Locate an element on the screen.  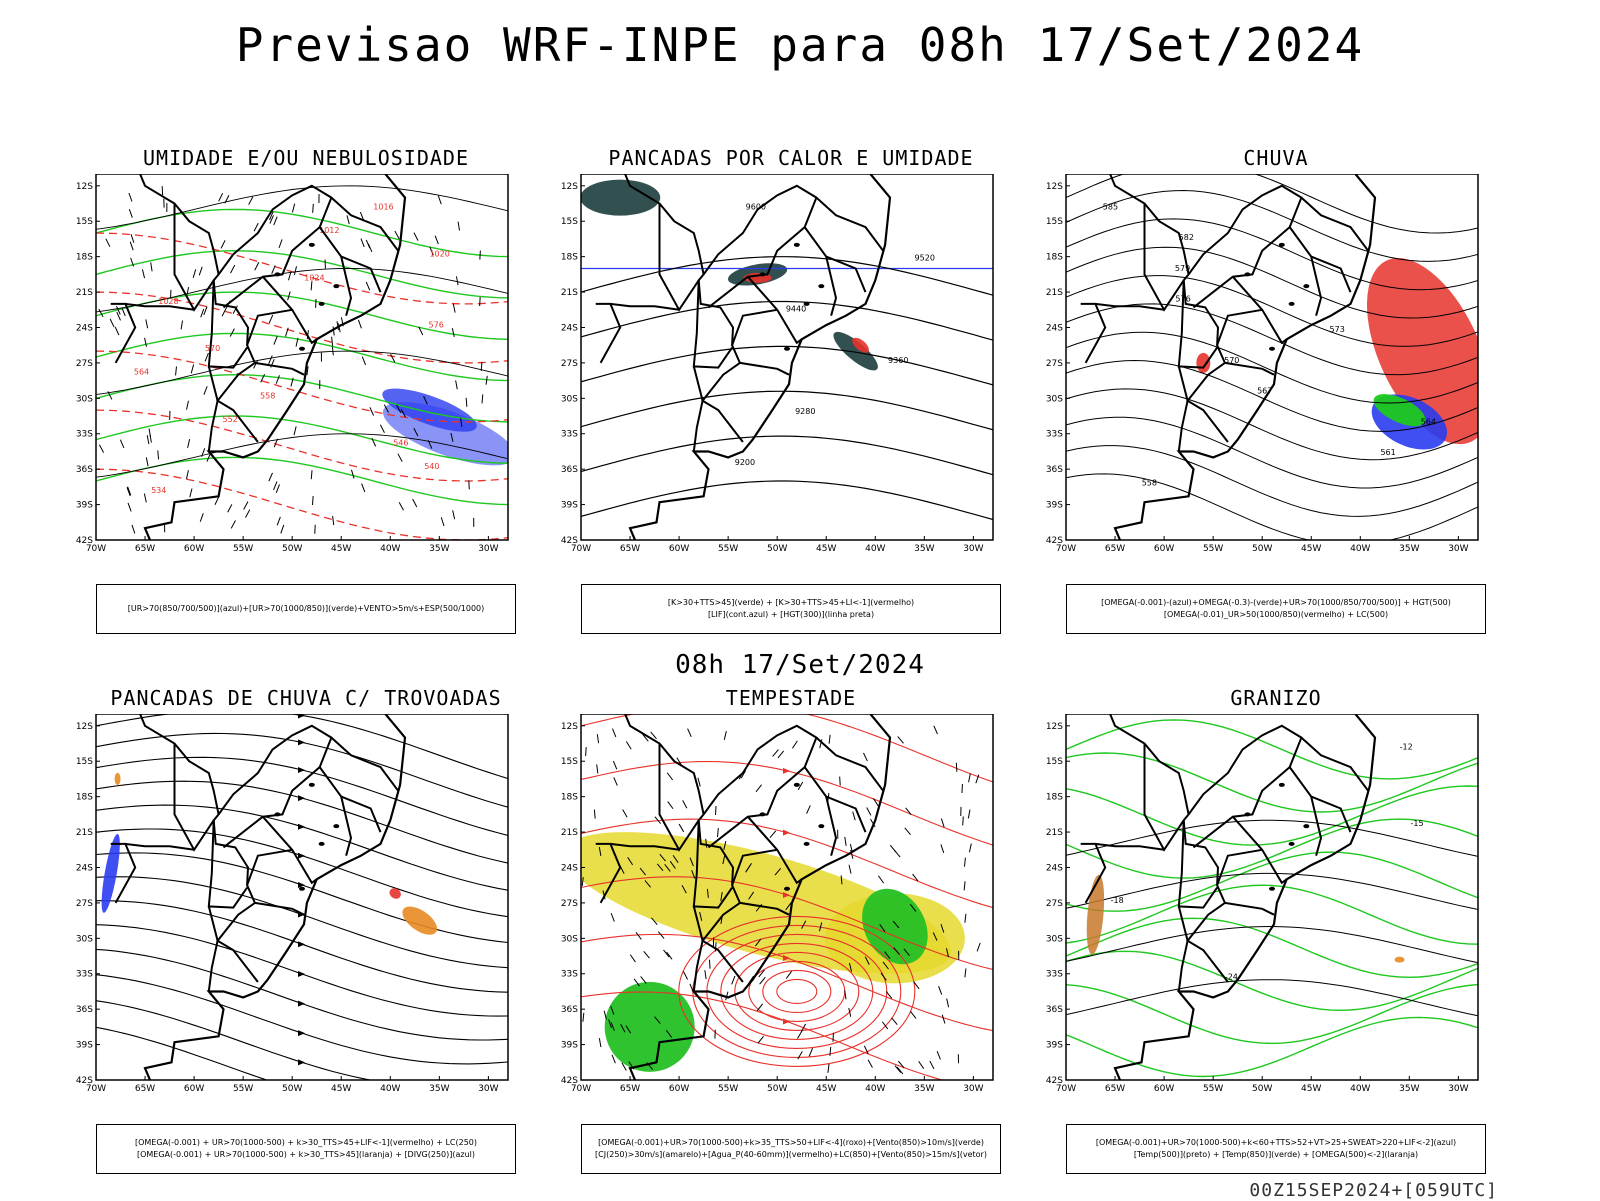
lon-tick-label: 30W is located at coordinates (488, 549).